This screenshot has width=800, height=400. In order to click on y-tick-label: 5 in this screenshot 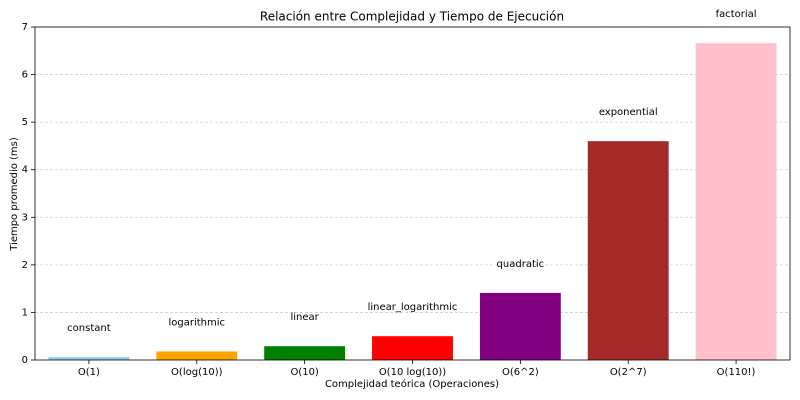, I will do `click(25, 122)`.